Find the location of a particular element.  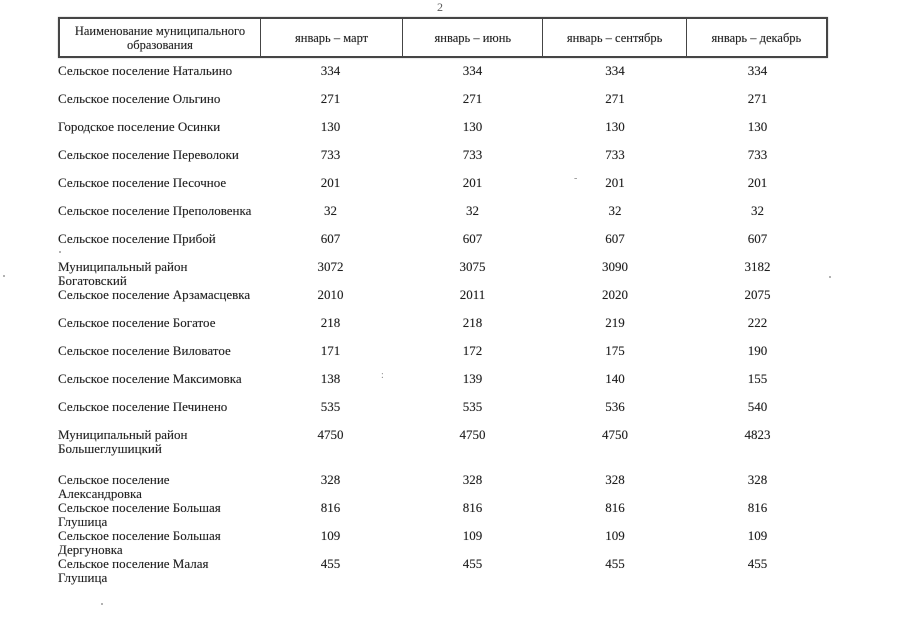

value-cell-january-march: 2010 is located at coordinates (330, 294).